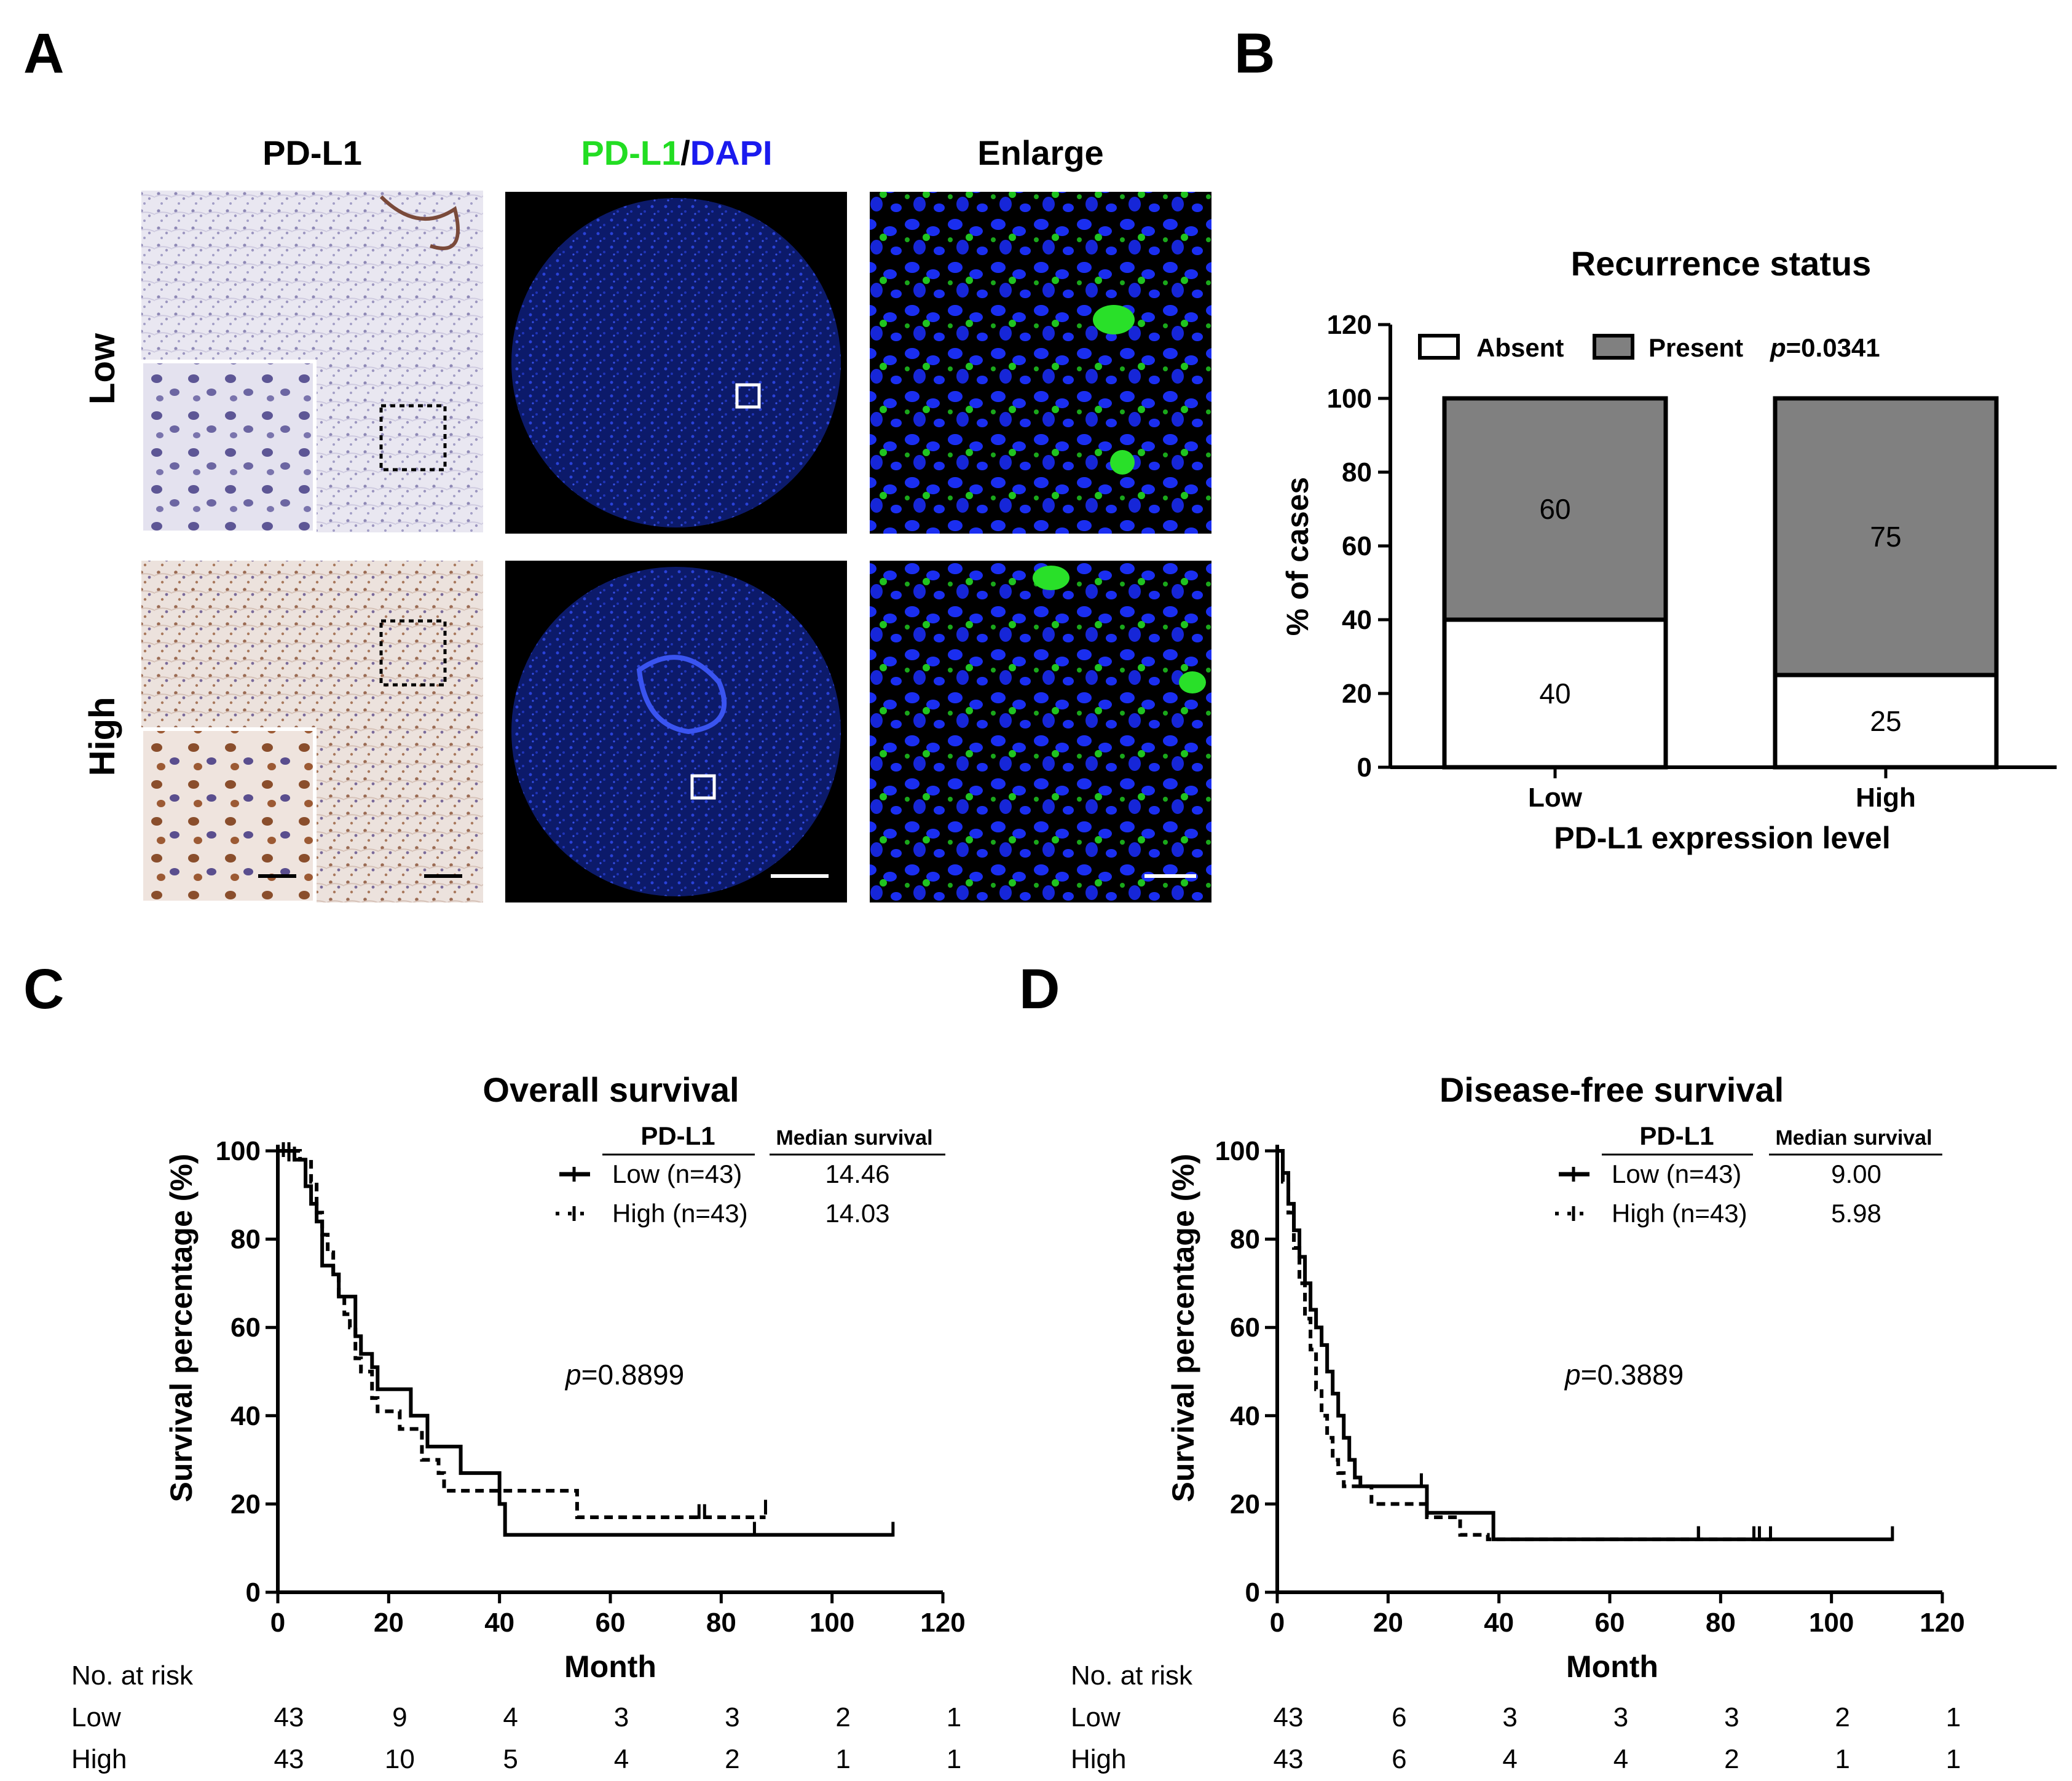  Describe the element at coordinates (1886, 721) in the screenshot. I see `bar-value-label: 25` at that location.